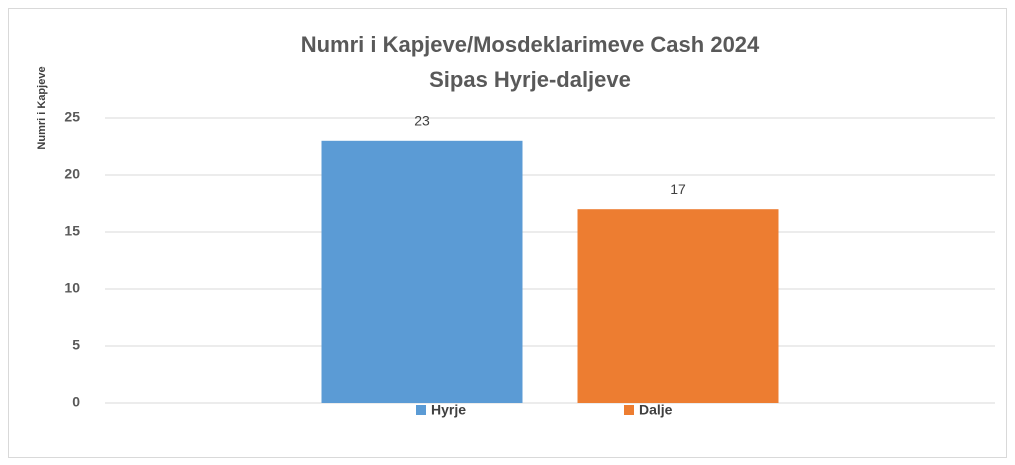 This screenshot has height=465, width=1015. Describe the element at coordinates (42, 107) in the screenshot. I see `y-axis-label: Numri i Kapjeve` at that location.